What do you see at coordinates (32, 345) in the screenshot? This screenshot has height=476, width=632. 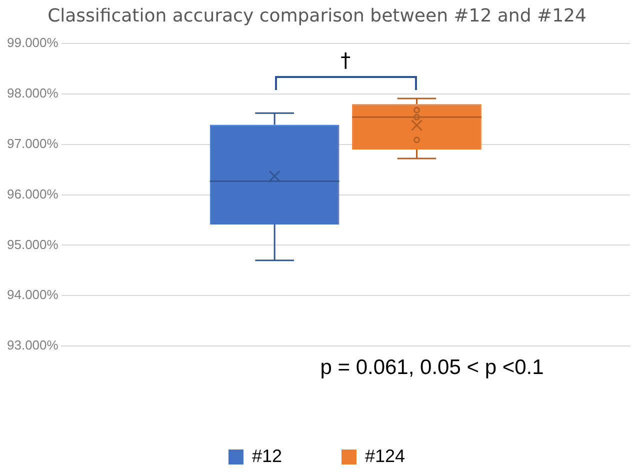 I see `y-tick-label: 93.000%` at bounding box center [32, 345].